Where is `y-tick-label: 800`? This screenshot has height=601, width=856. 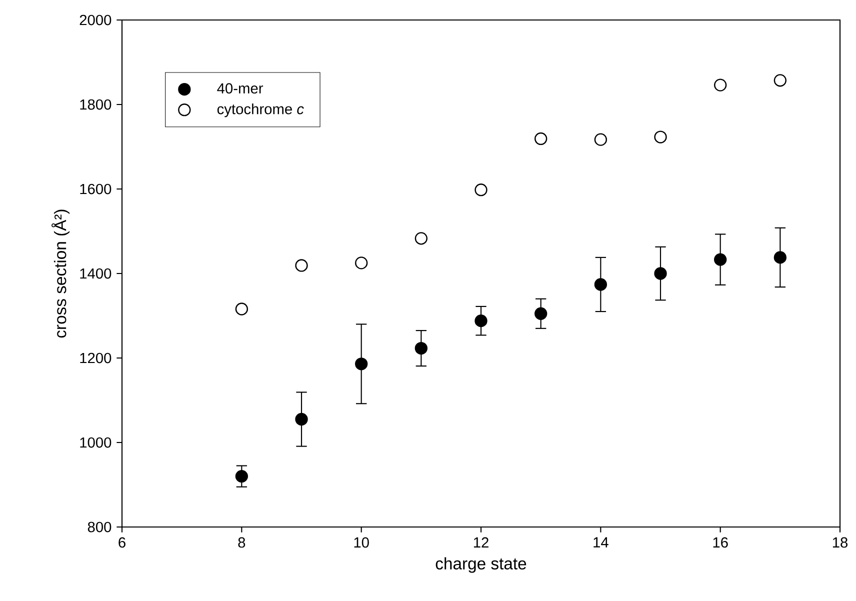
y-tick-label: 800 is located at coordinates (100, 527).